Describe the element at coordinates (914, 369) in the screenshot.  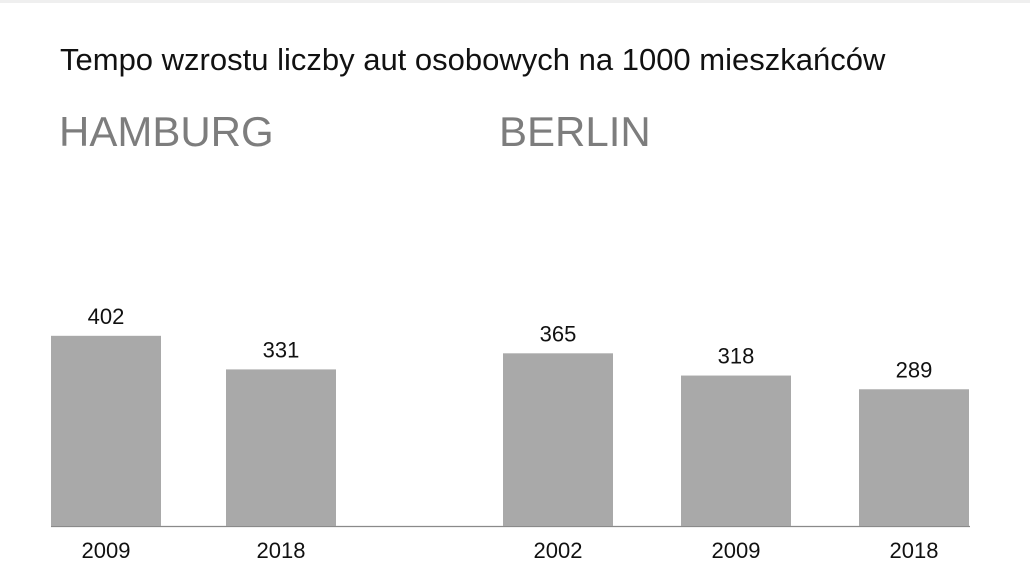
I see `bar-value-label-berlin-2018: 289` at that location.